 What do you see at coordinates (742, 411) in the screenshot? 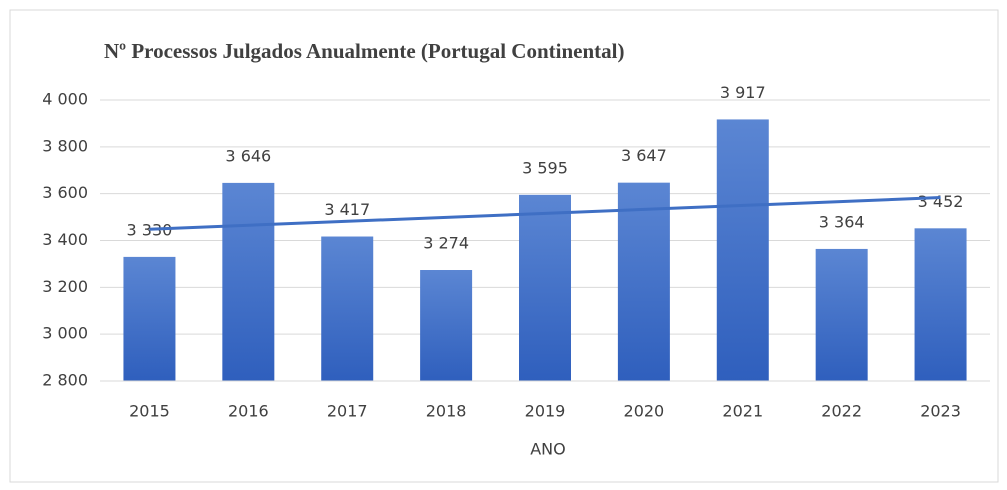
I see `x-tick-label: 2021` at bounding box center [742, 411].